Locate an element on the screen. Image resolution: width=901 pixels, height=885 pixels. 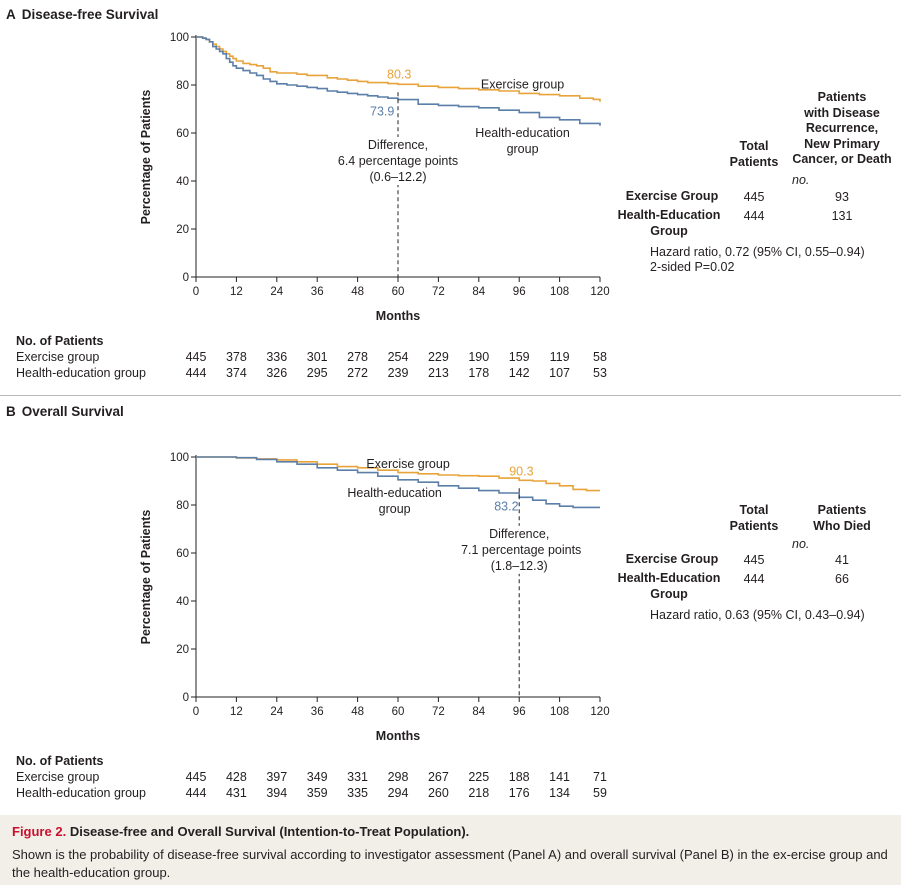
x-tick-label: 120 is located at coordinates (599, 712).